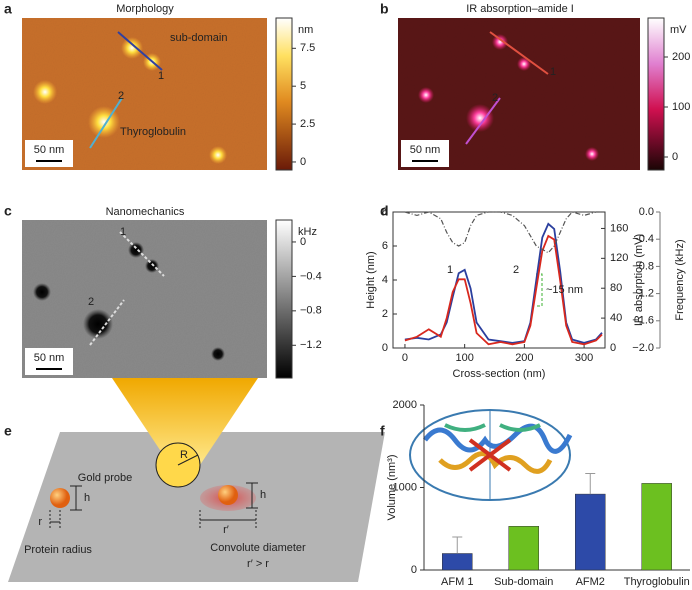  Describe the element at coordinates (464, 358) in the screenshot. I see `x-tick-label: 100` at that location.